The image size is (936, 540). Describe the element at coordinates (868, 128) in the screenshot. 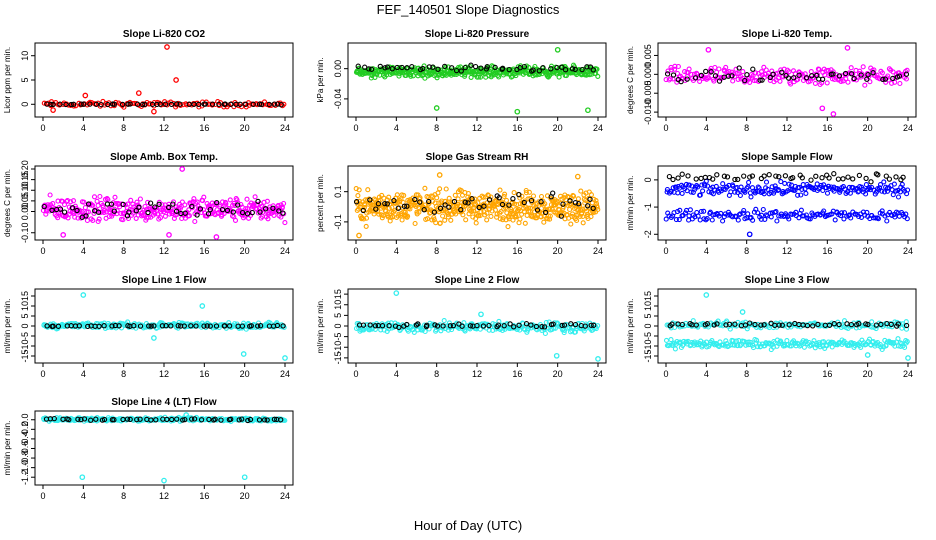

I see `x-tick-label: 20` at that location.